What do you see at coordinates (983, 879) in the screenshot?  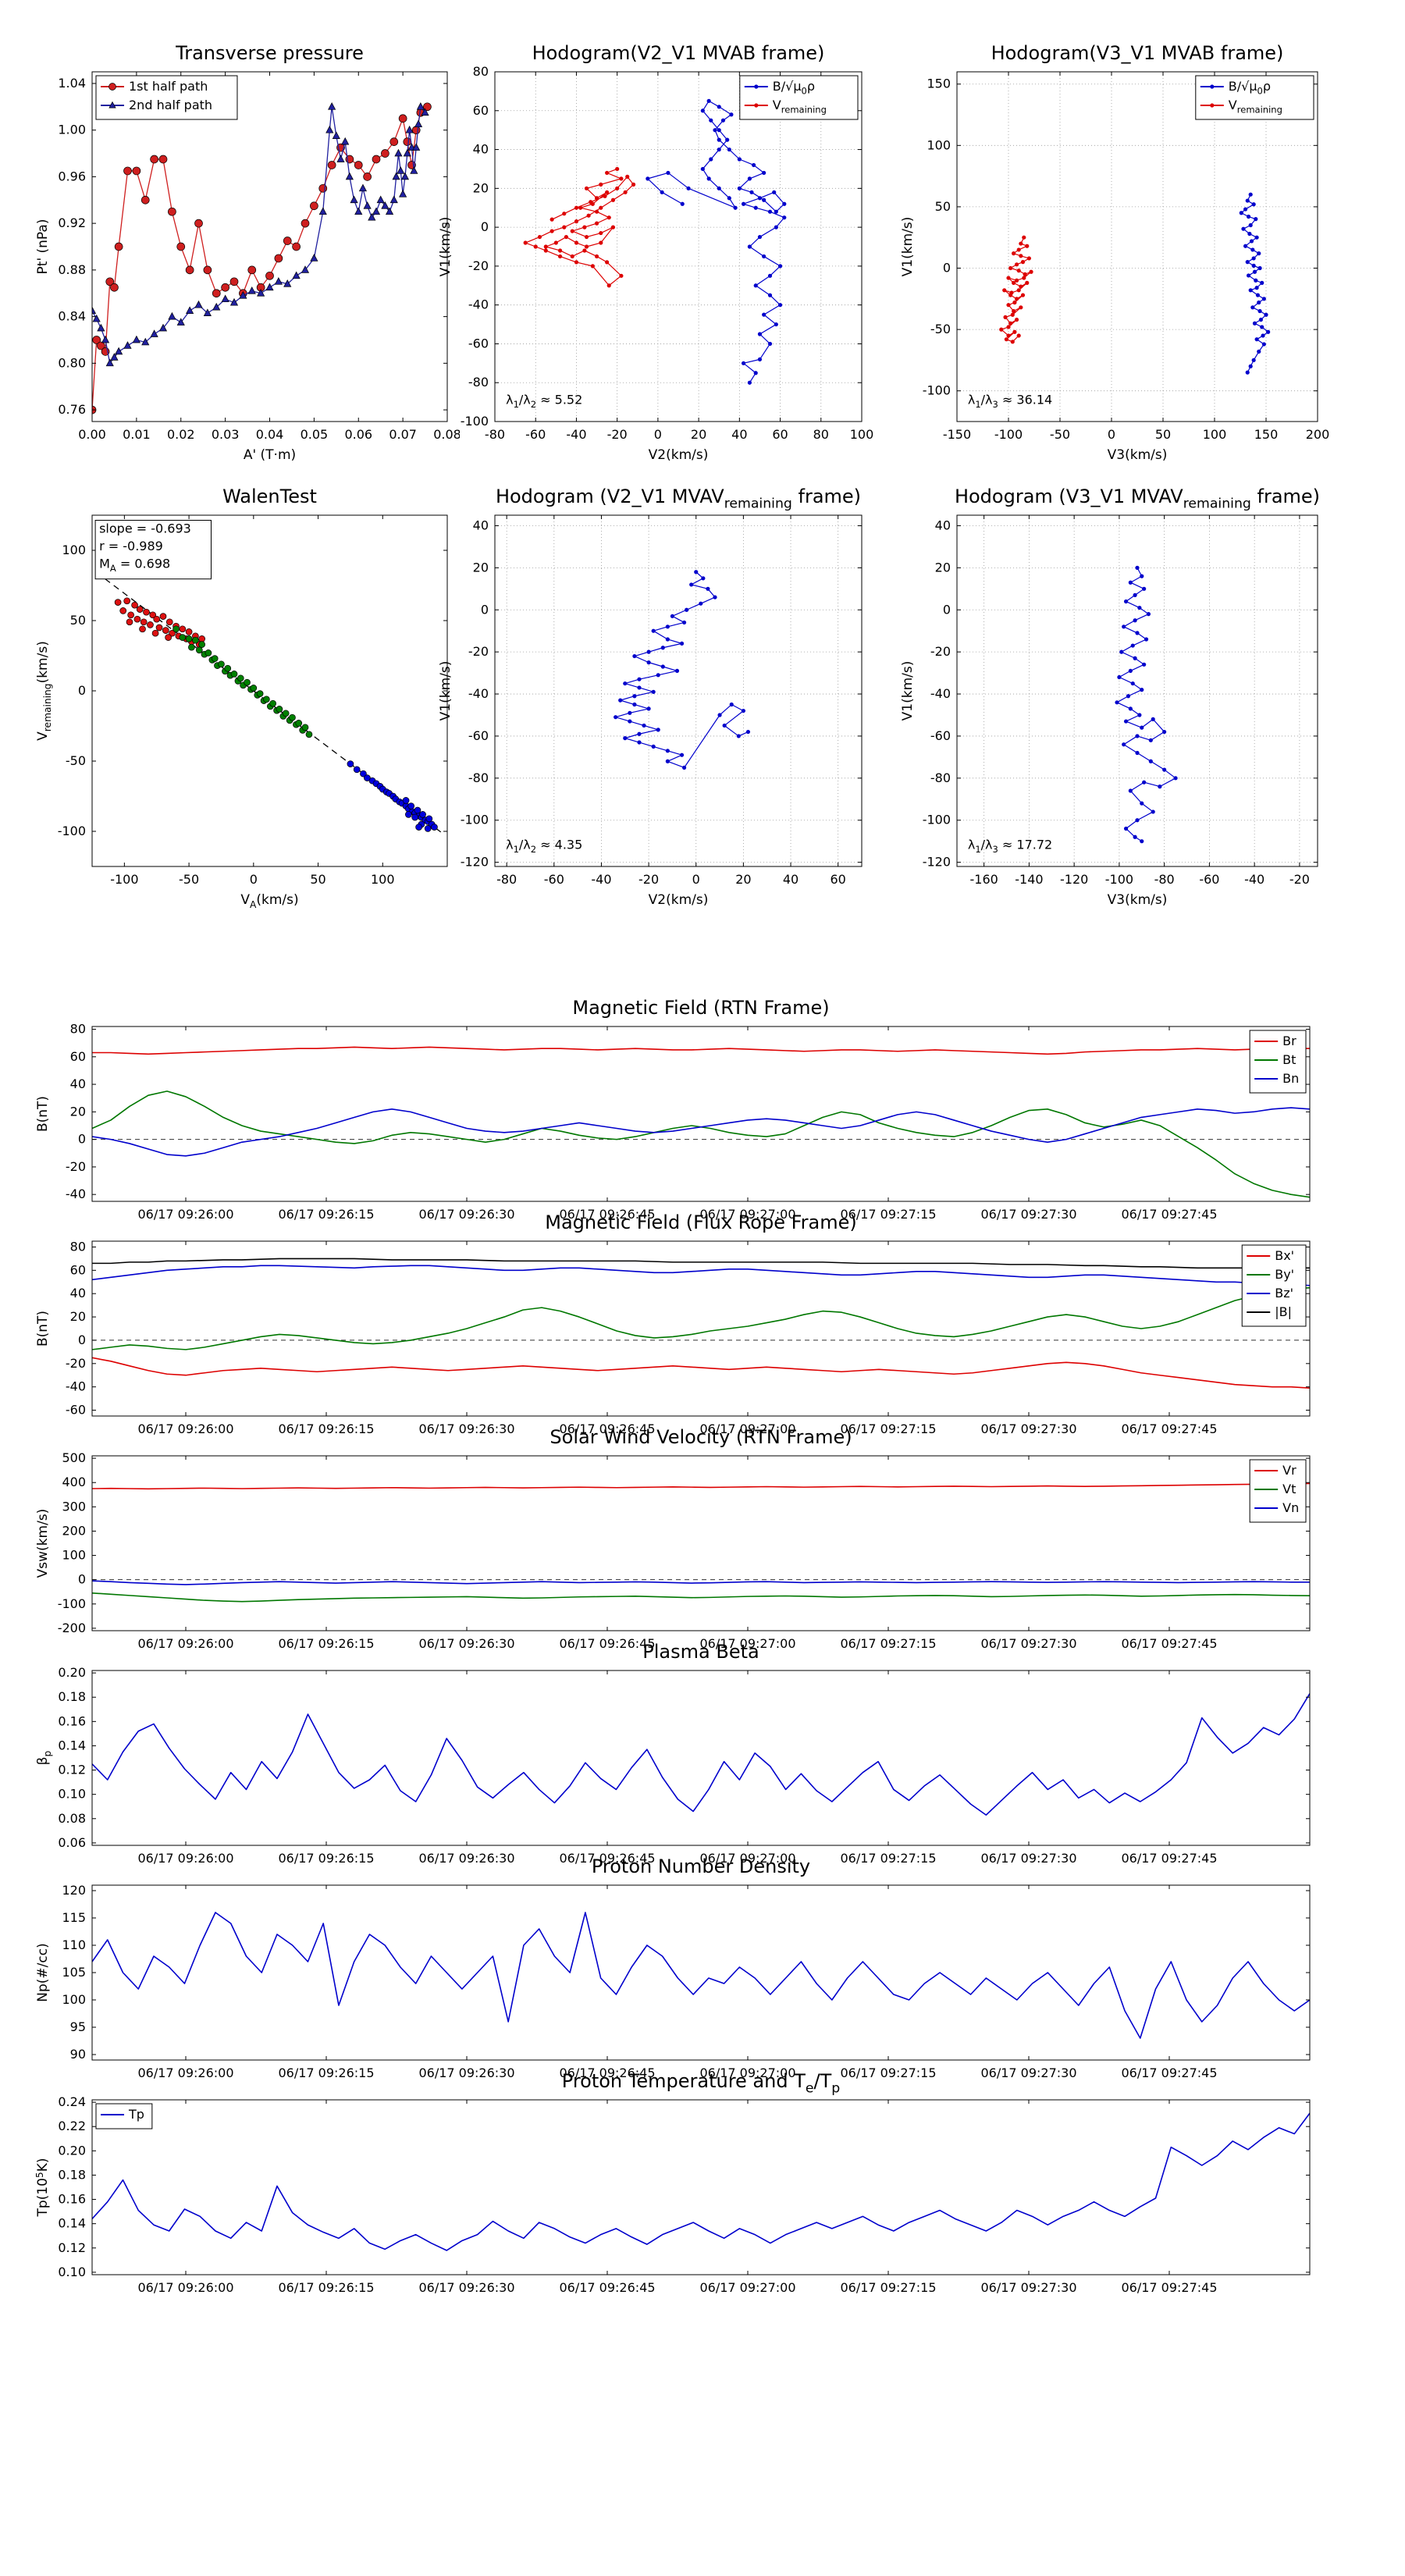 I see `svg-text: -160` at bounding box center [983, 879].